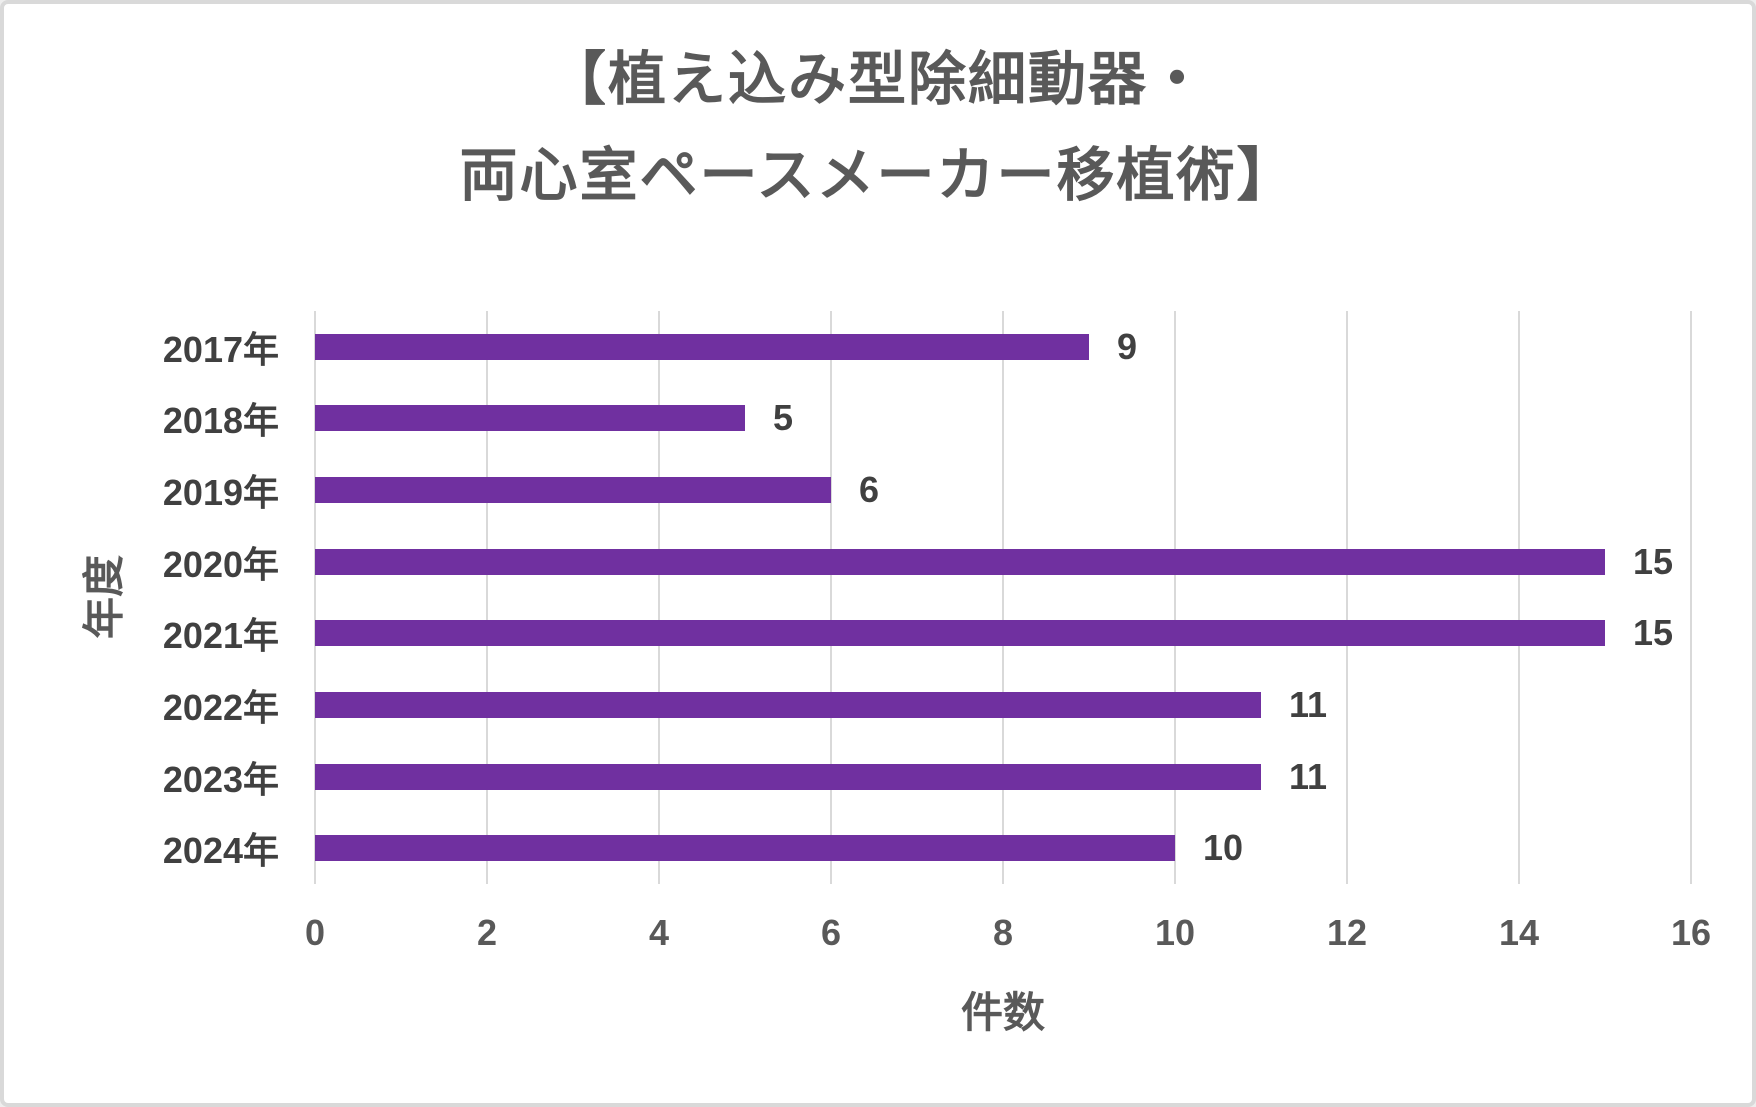 Image resolution: width=1756 pixels, height=1107 pixels. What do you see at coordinates (960, 633) in the screenshot?
I see `bar-2021年` at bounding box center [960, 633].